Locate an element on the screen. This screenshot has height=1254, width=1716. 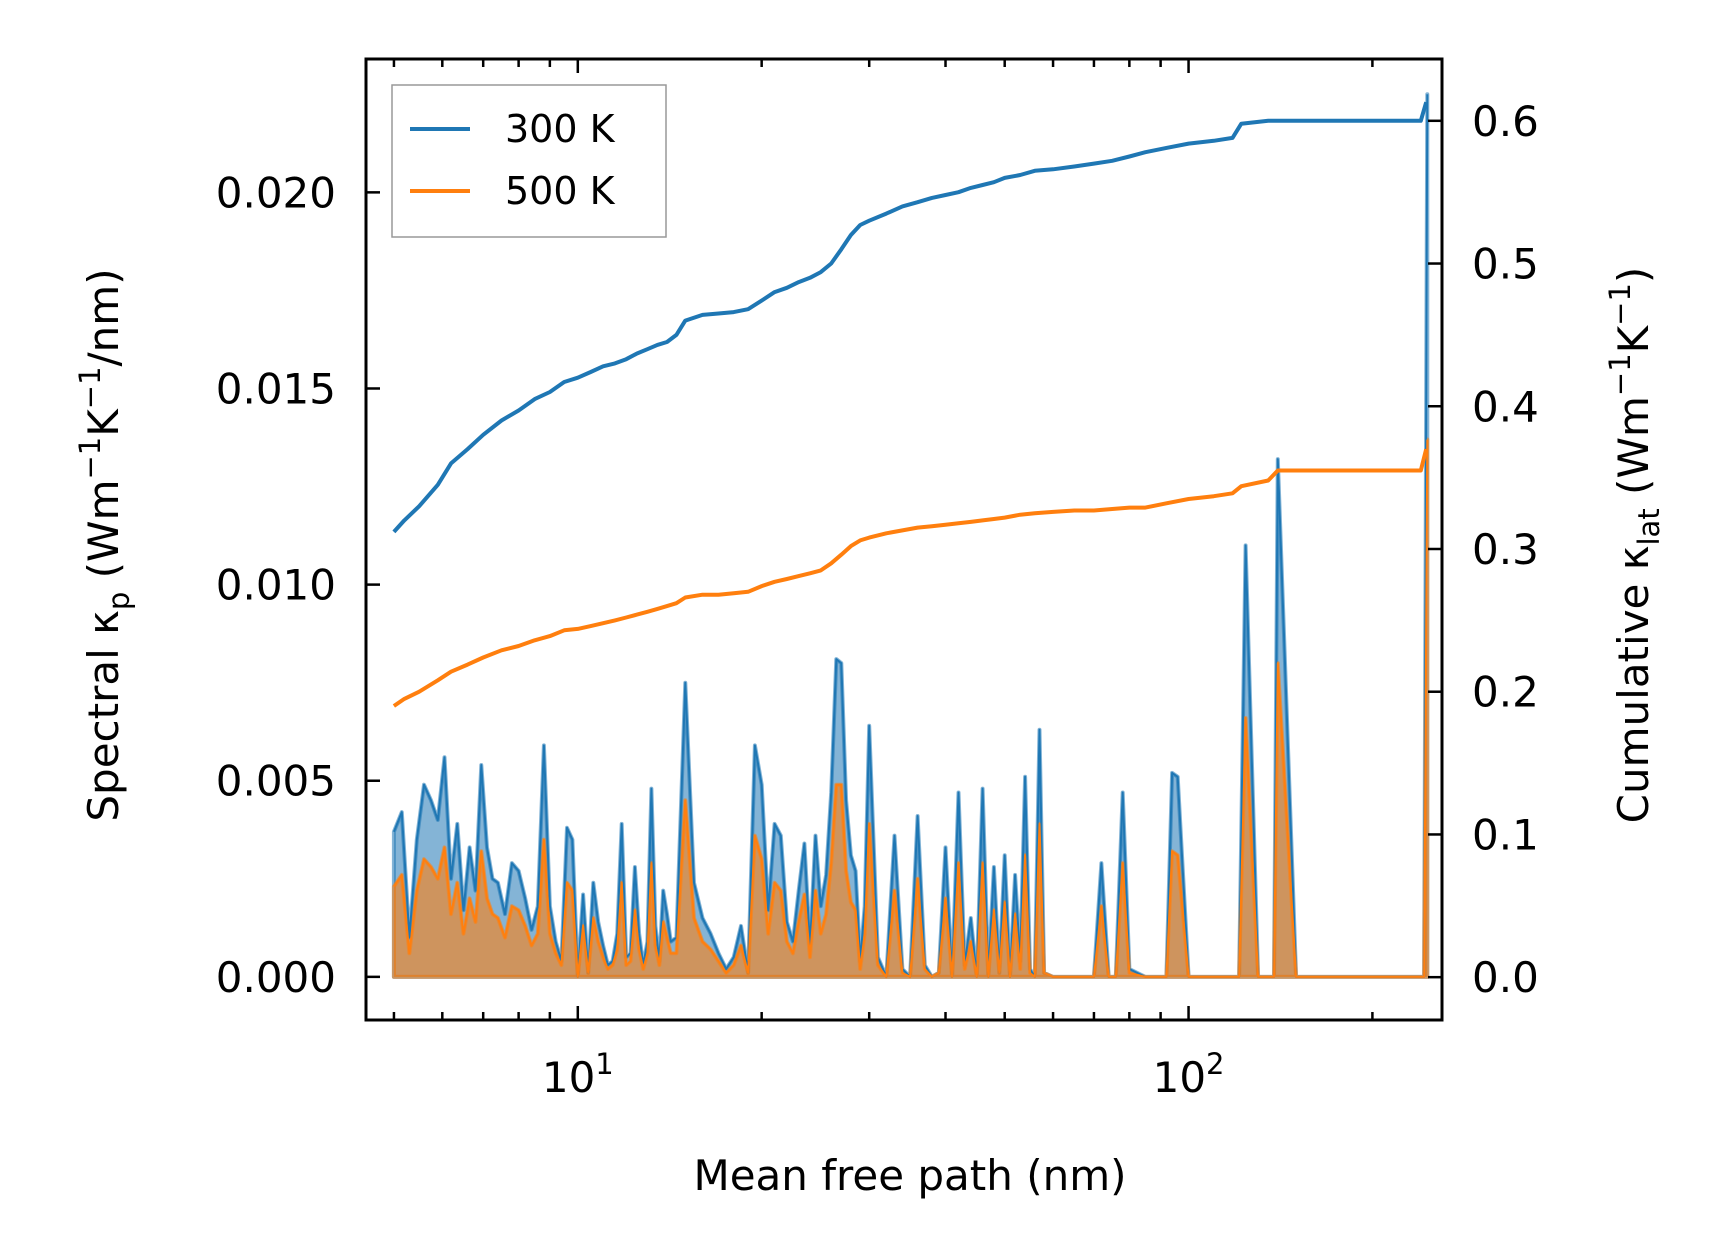
x-tick-label: 10² is located at coordinates (1189, 1074).